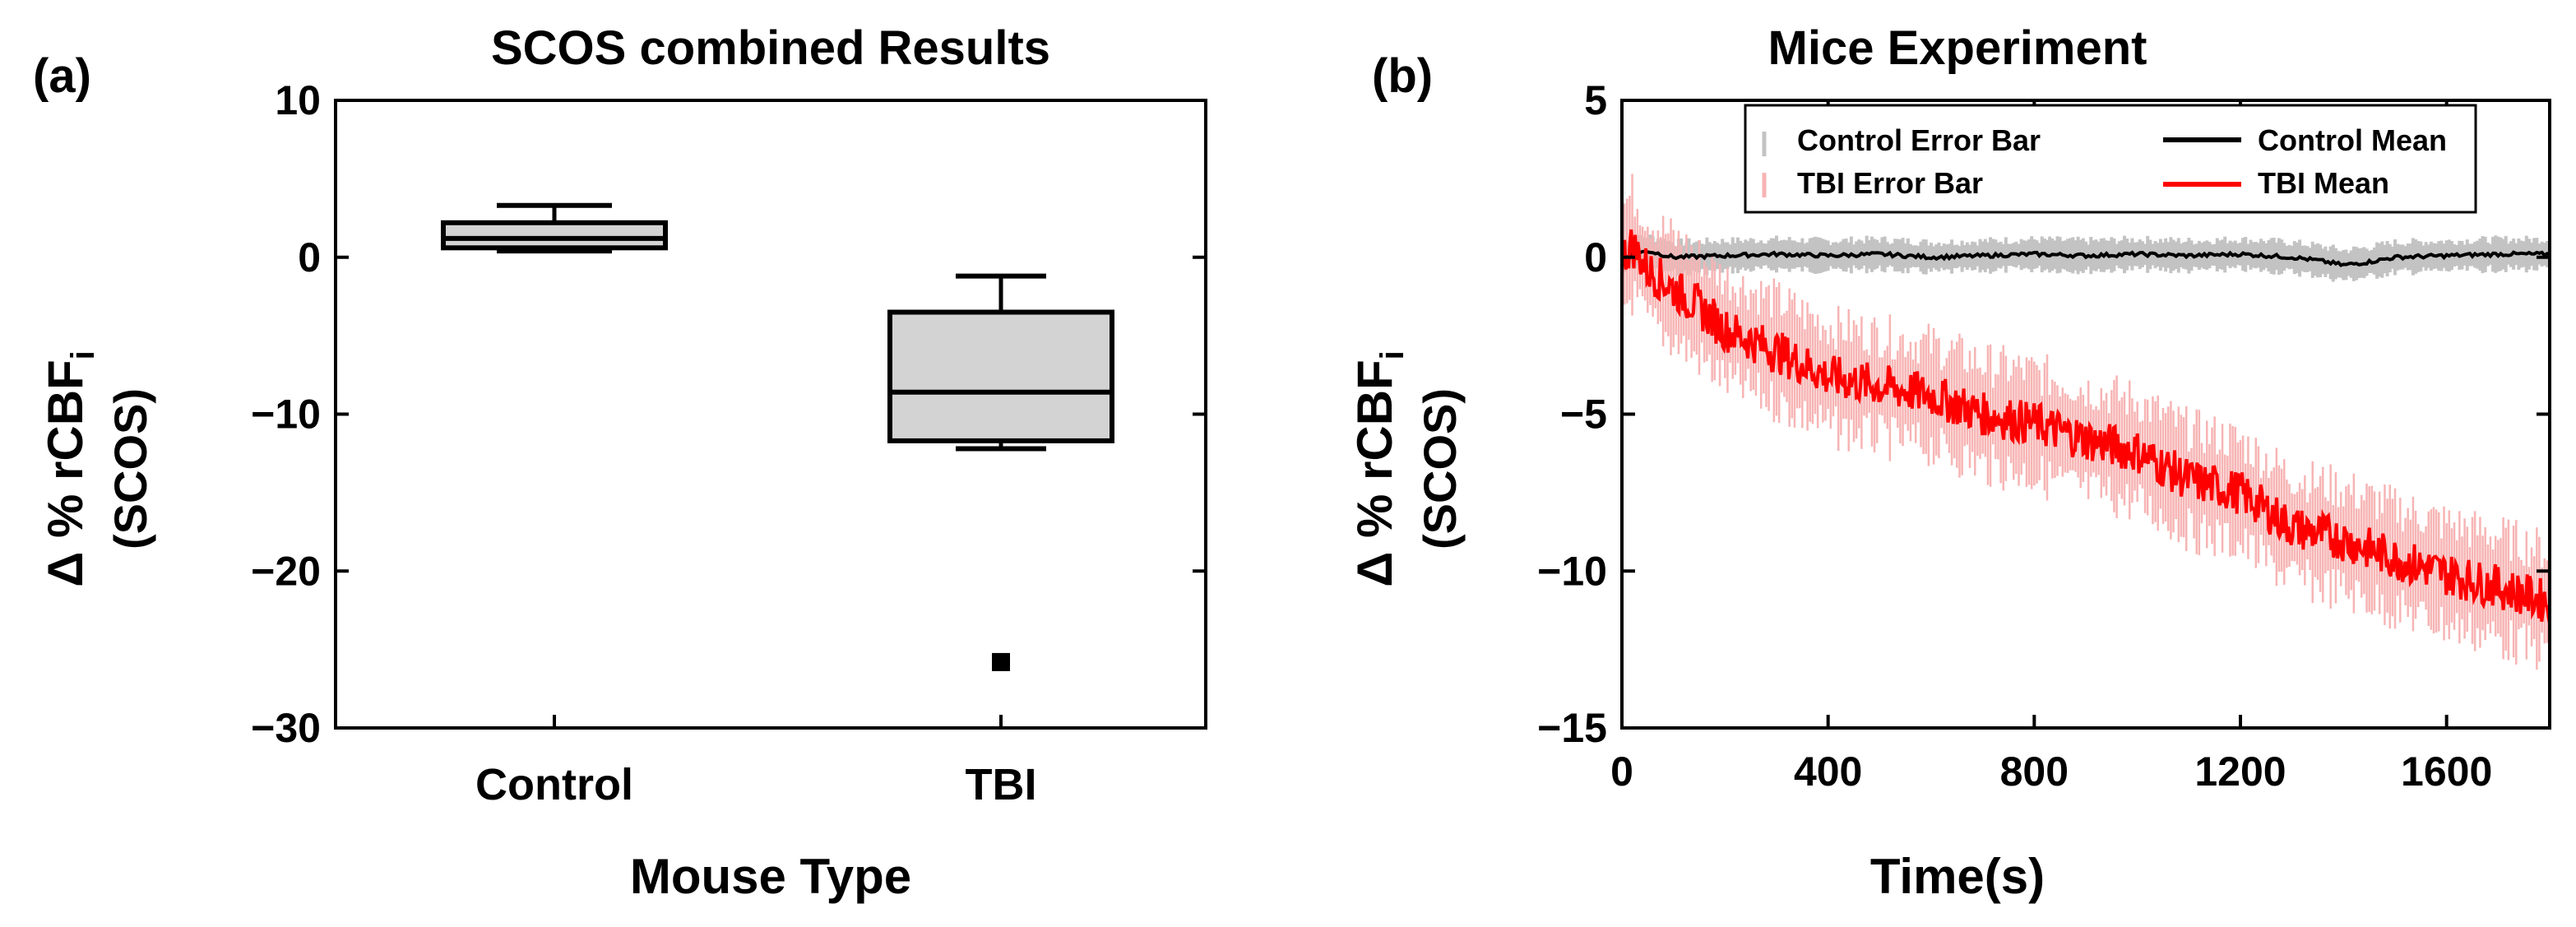 This screenshot has width=2576, height=927. What do you see at coordinates (1403, 76) in the screenshot?
I see `panel-b-label: (b)` at bounding box center [1403, 76].